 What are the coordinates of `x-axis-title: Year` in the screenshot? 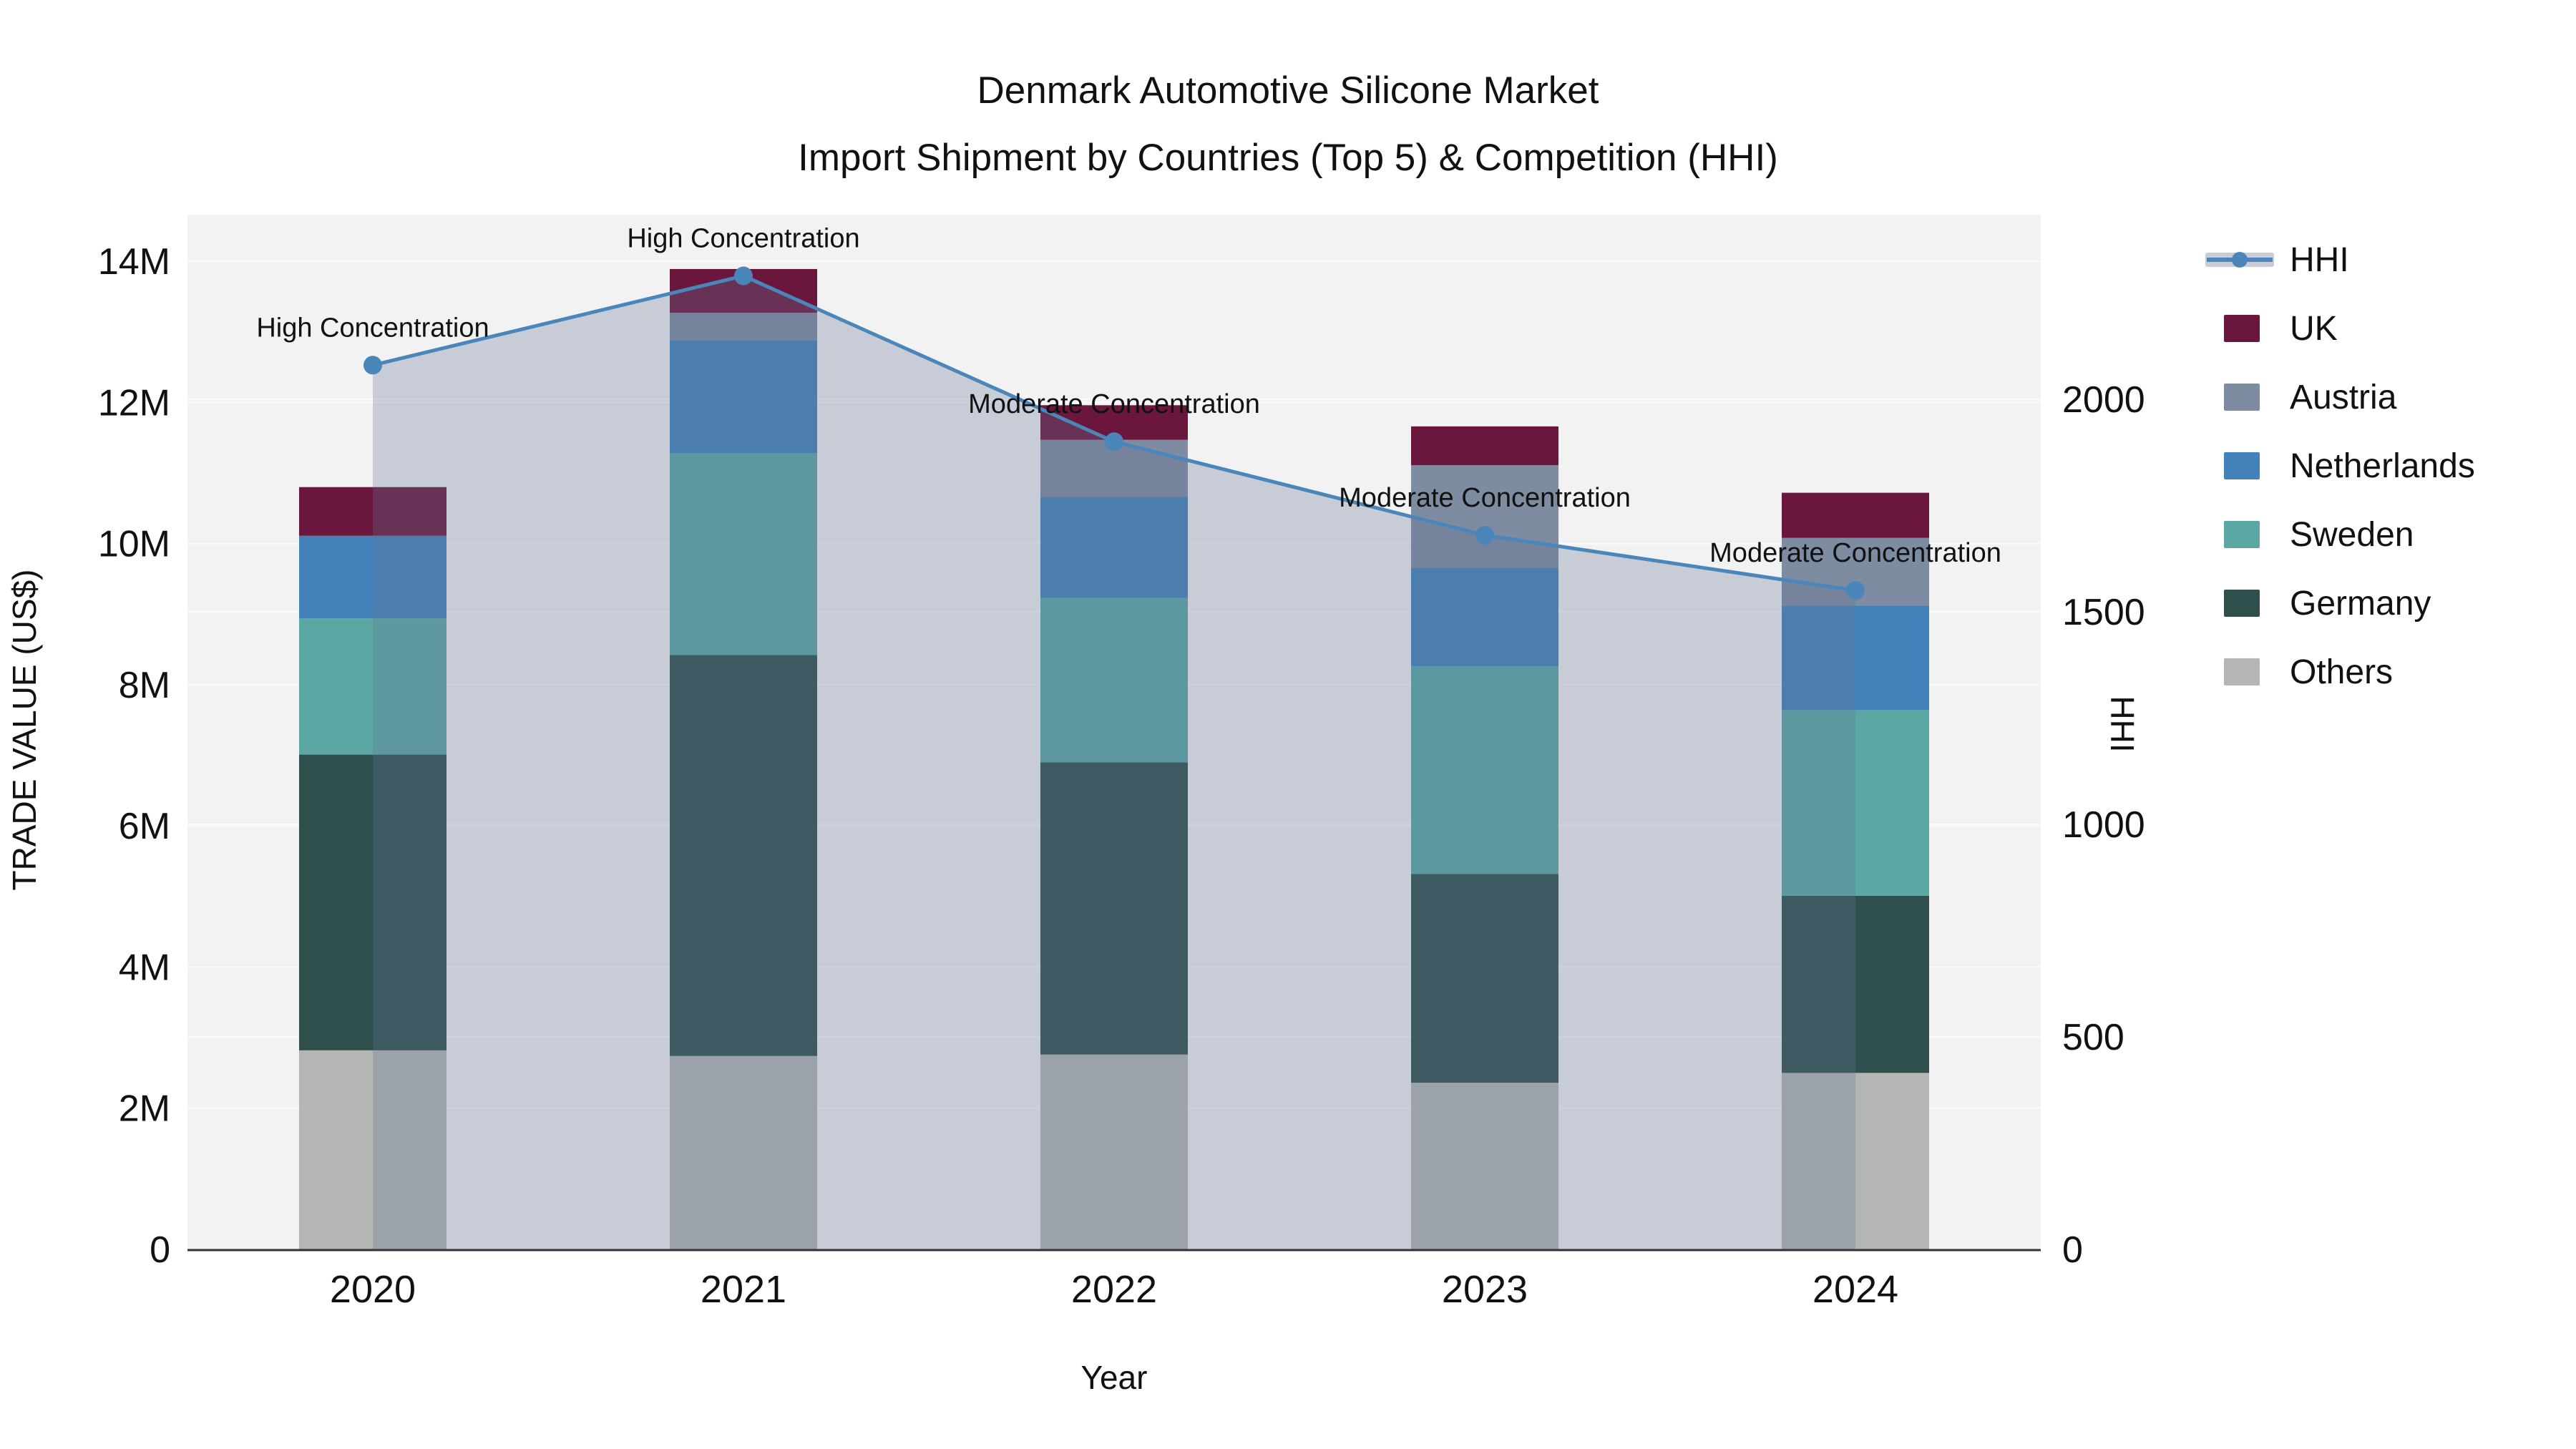 It's located at (1114, 1377).